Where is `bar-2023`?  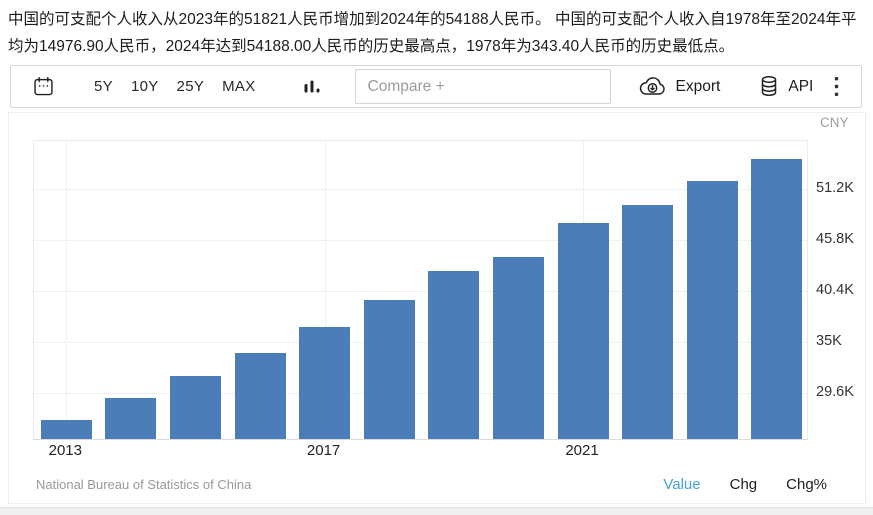
bar-2023 is located at coordinates (712, 310).